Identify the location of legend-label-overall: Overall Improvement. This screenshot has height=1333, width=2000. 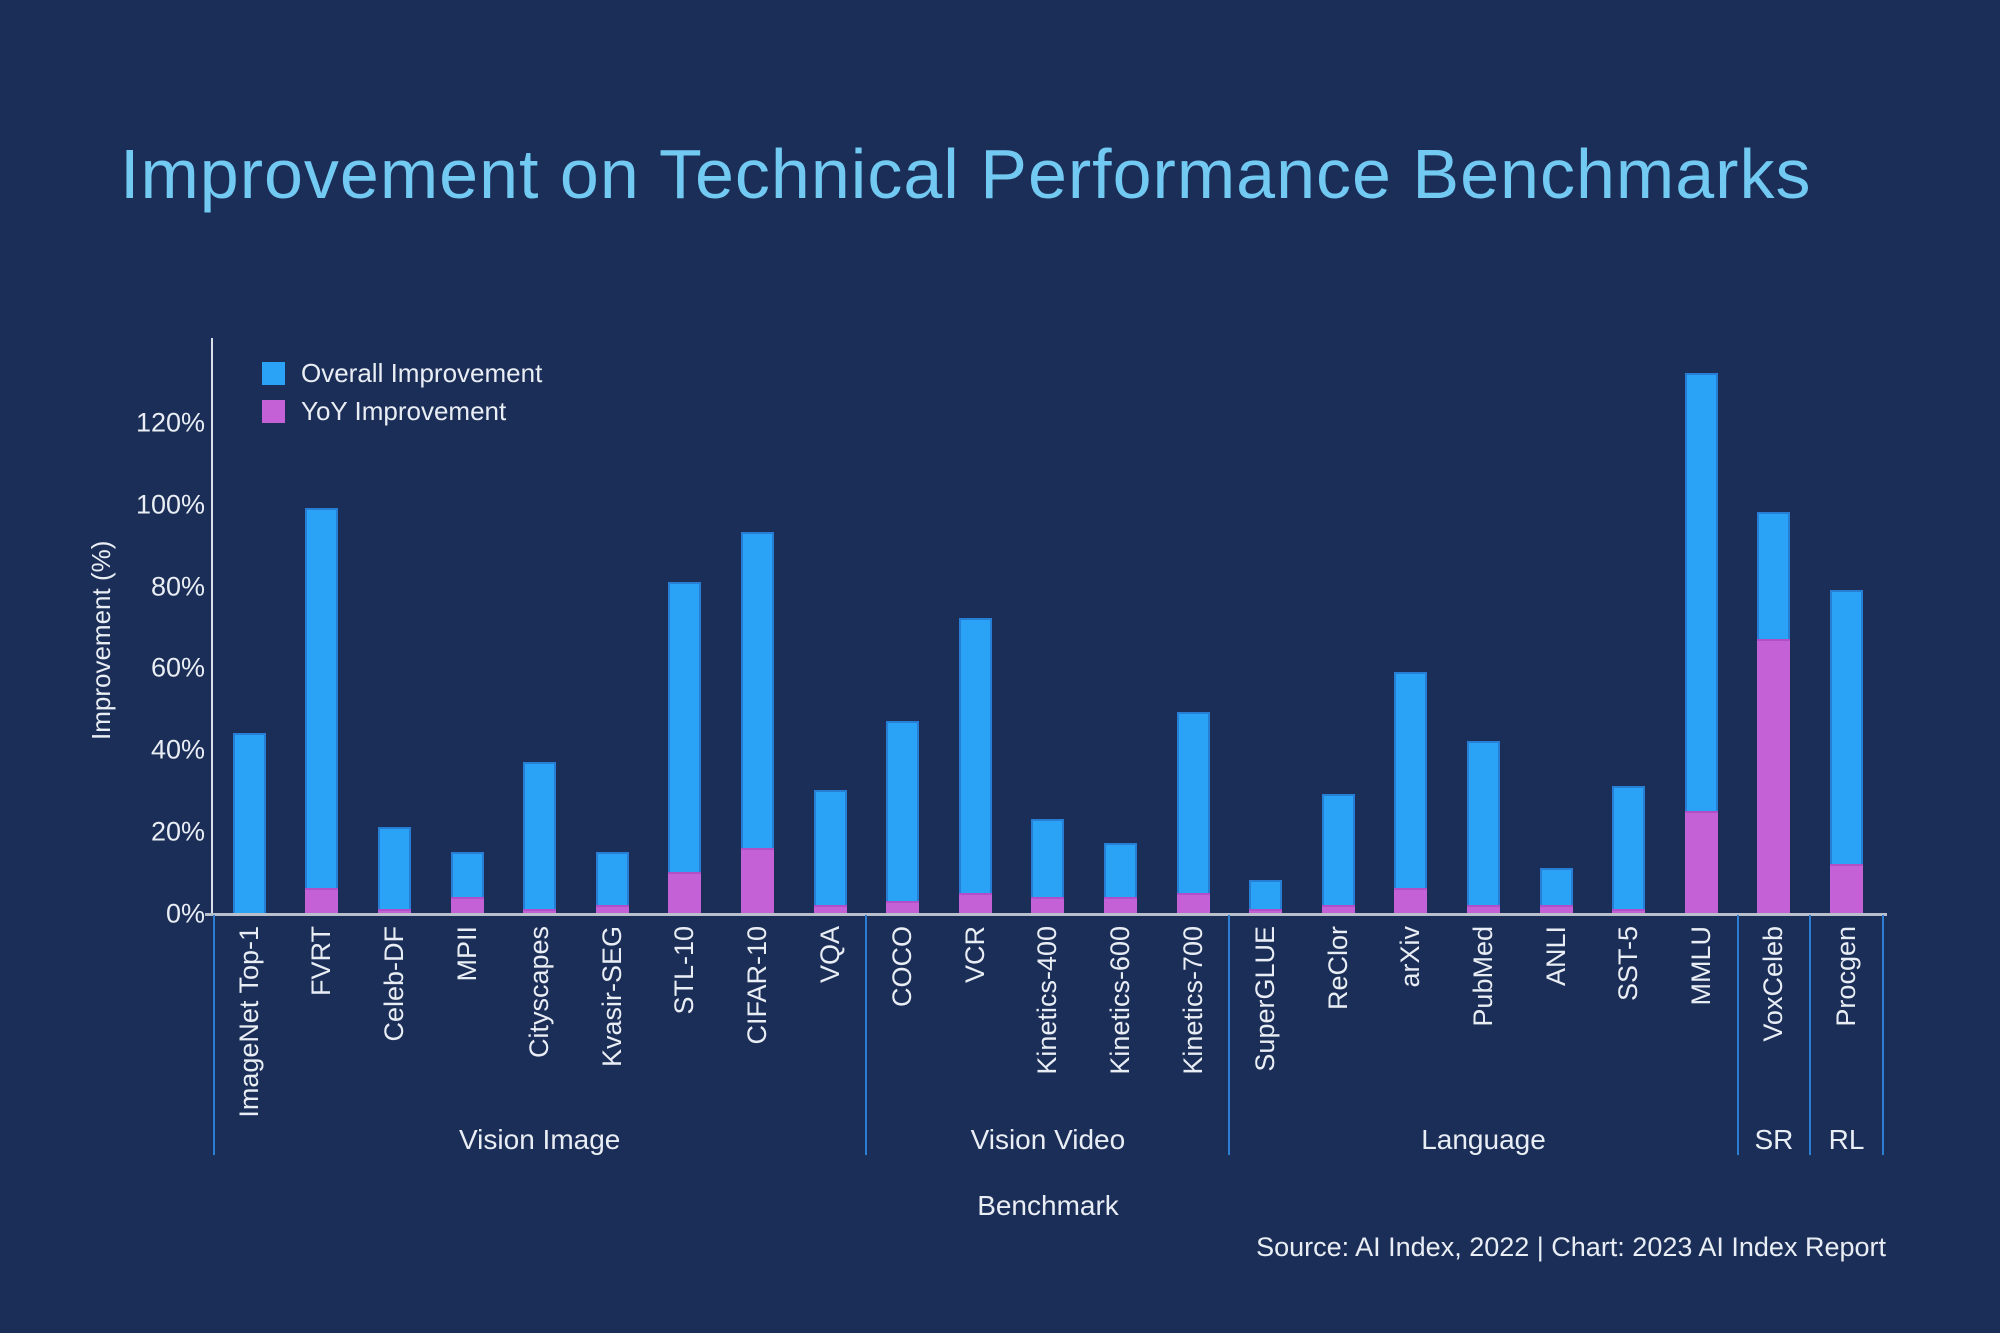
(422, 372).